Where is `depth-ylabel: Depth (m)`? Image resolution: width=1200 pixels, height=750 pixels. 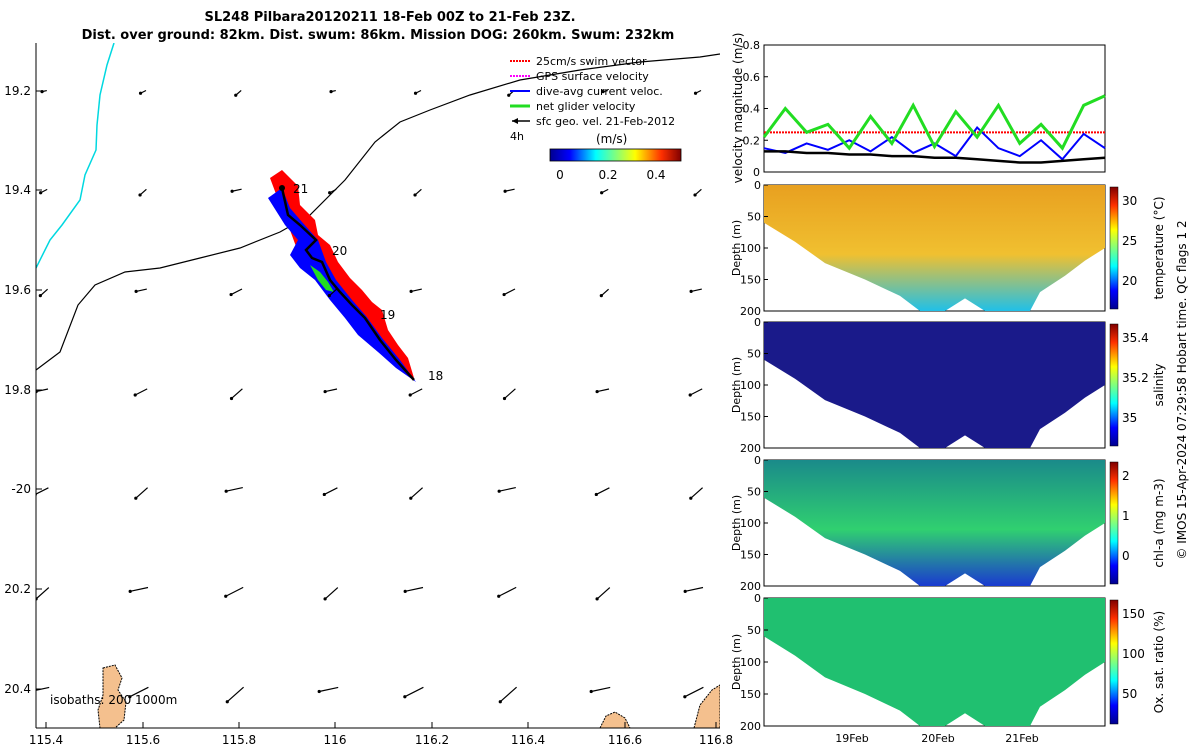
depth-ylabel: Depth (m) is located at coordinates (736, 248).